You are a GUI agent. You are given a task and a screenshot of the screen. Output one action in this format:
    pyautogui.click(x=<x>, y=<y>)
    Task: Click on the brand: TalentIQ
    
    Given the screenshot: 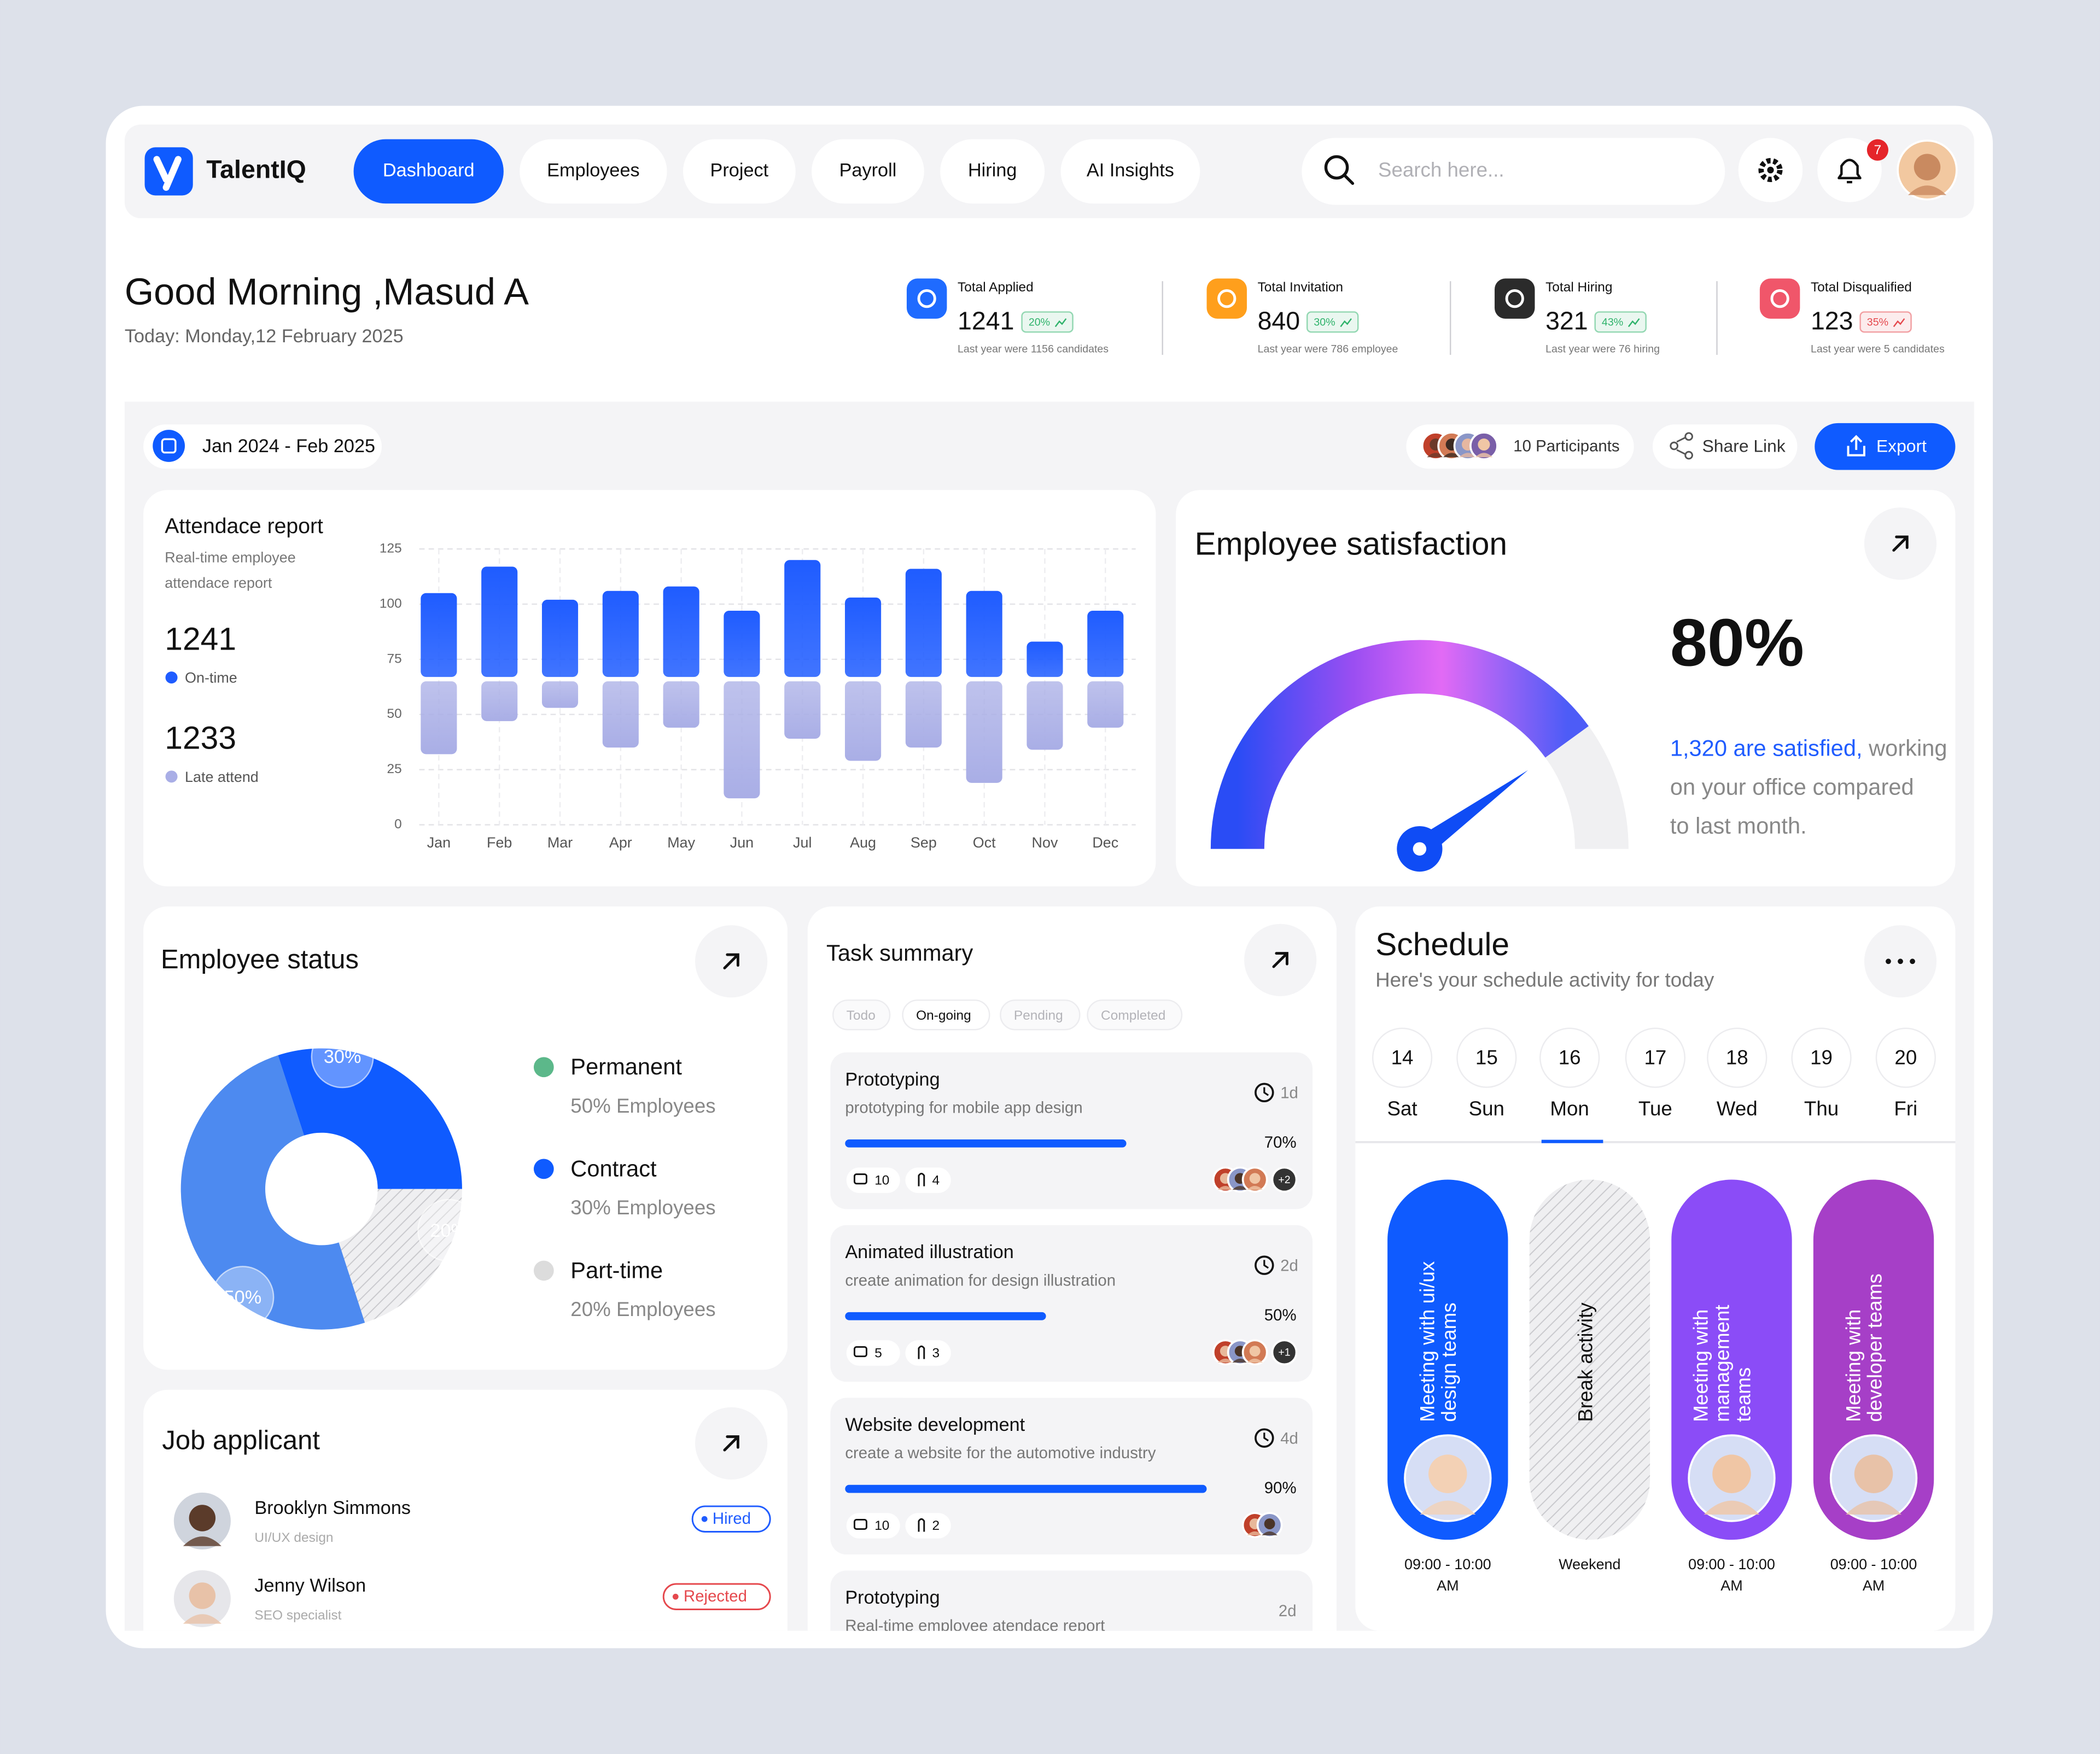 What is the action you would take?
    pyautogui.click(x=256, y=169)
    